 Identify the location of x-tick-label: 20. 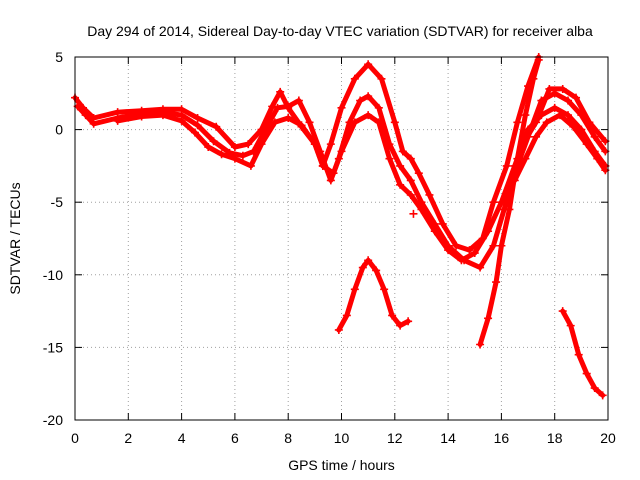
(608, 438).